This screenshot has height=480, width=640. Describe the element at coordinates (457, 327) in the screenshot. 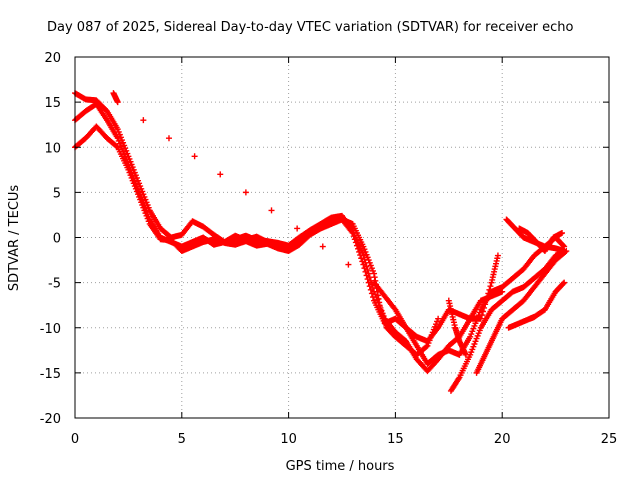

I see `series-track-j` at that location.